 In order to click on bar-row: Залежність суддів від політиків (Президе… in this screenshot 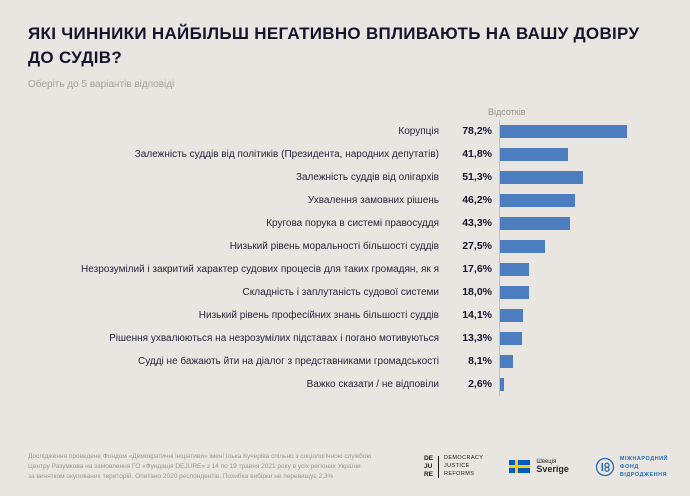, I will do `click(345, 154)`.